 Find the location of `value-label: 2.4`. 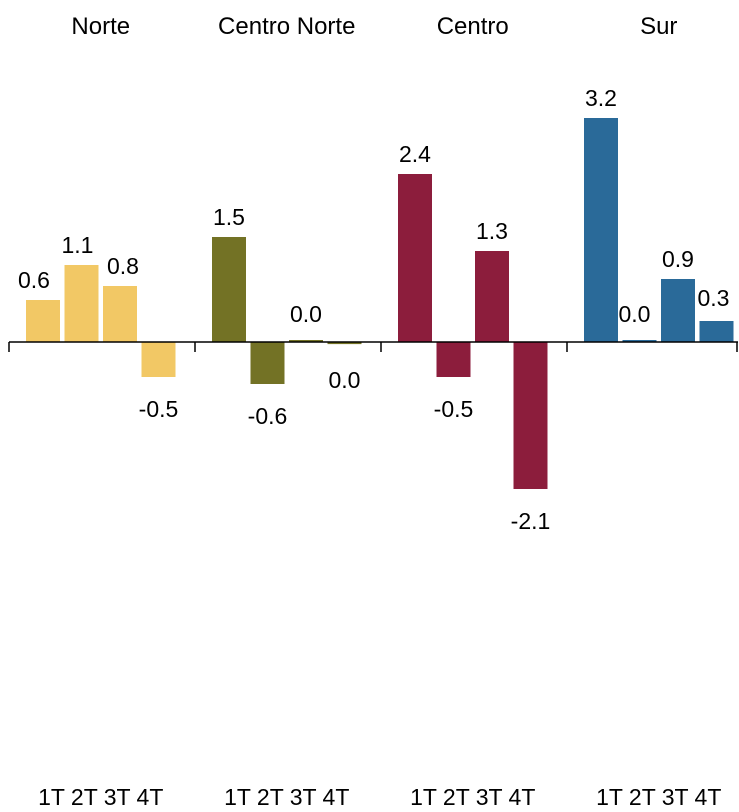

value-label: 2.4 is located at coordinates (415, 154).